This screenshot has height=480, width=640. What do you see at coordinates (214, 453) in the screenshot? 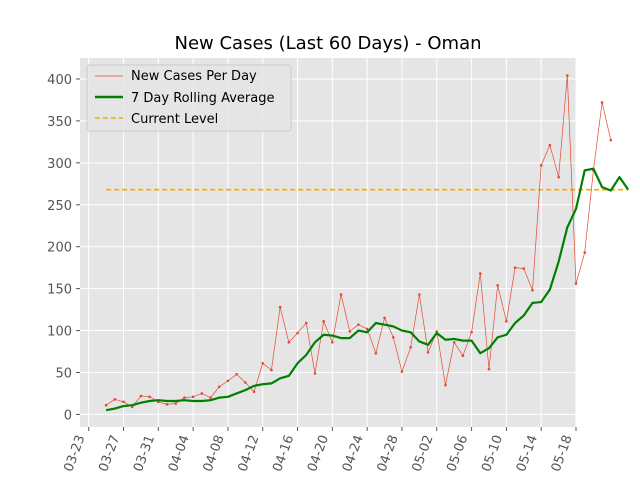
I see `x-tick-label: 04-08` at bounding box center [214, 453].